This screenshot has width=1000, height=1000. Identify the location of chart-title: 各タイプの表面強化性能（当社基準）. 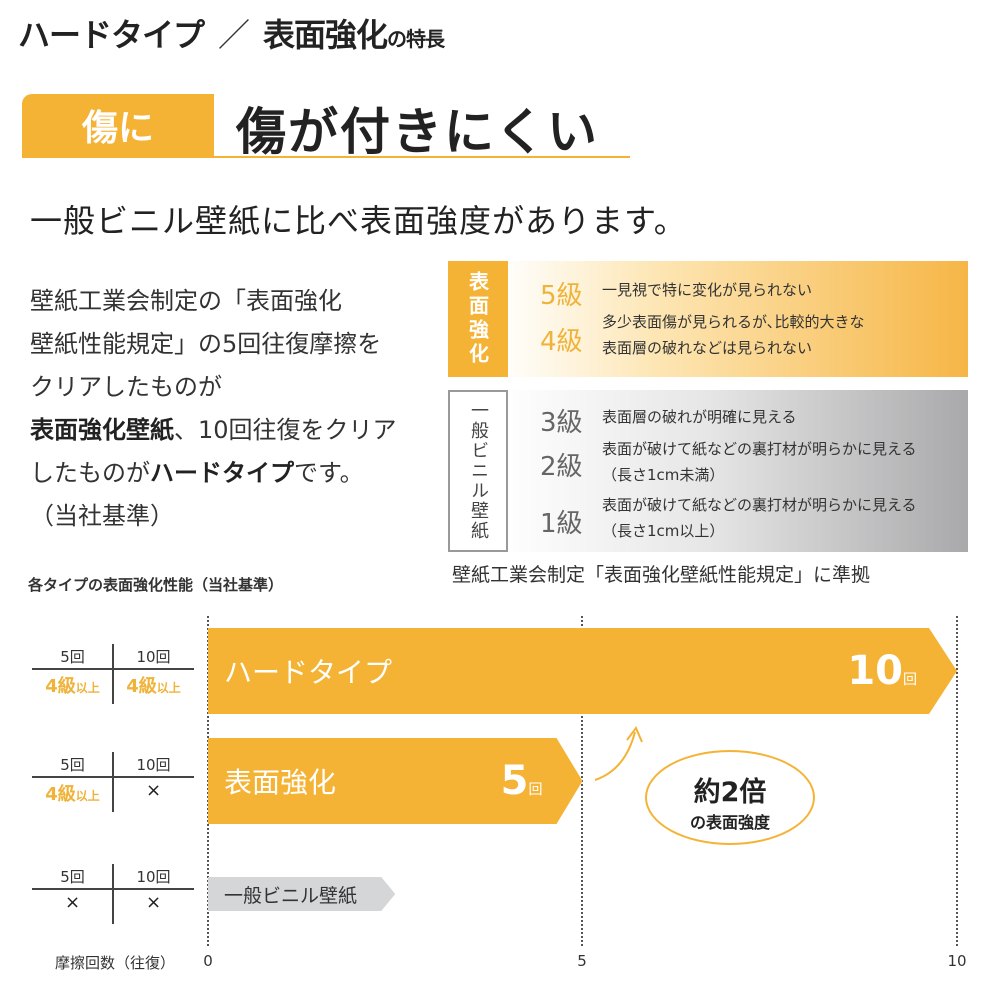
(156, 585).